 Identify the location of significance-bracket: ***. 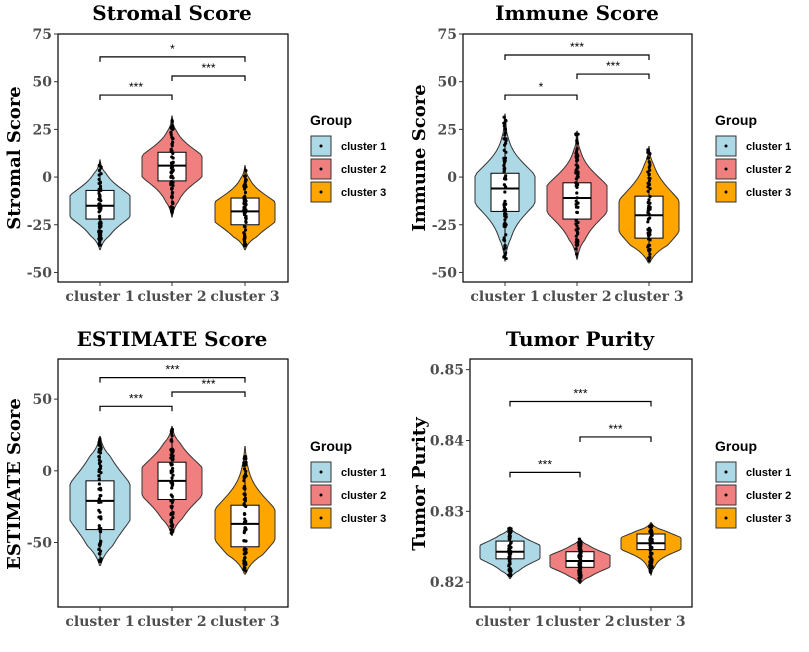
(172, 373).